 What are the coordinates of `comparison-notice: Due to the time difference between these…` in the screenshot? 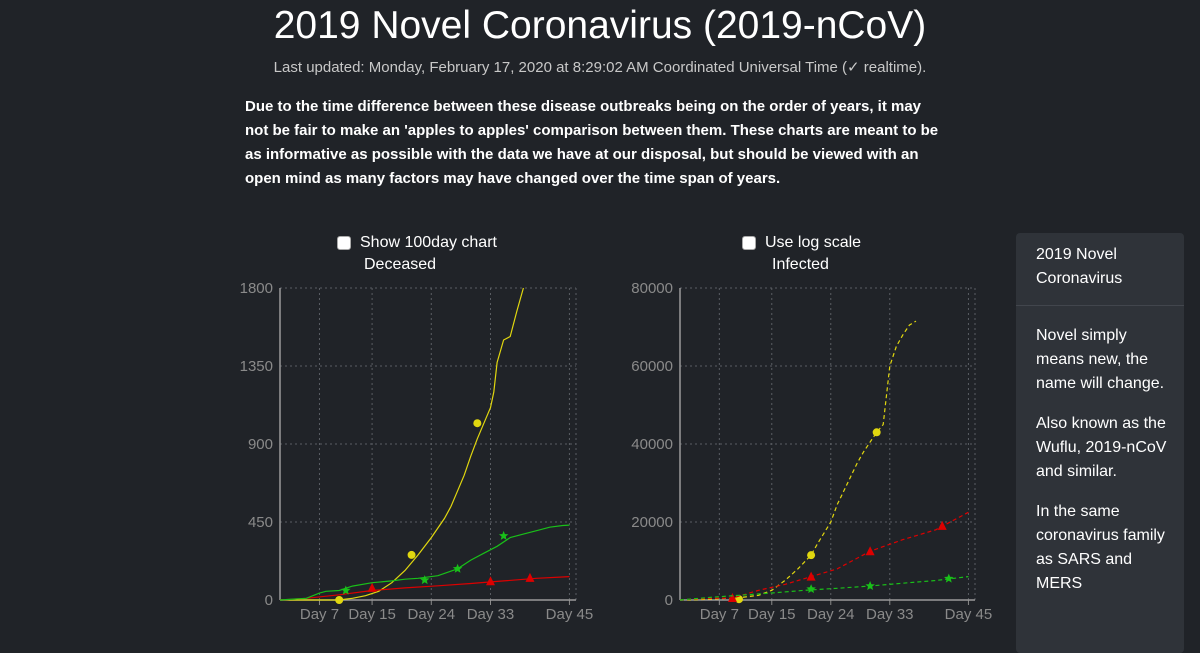 It's located at (592, 142).